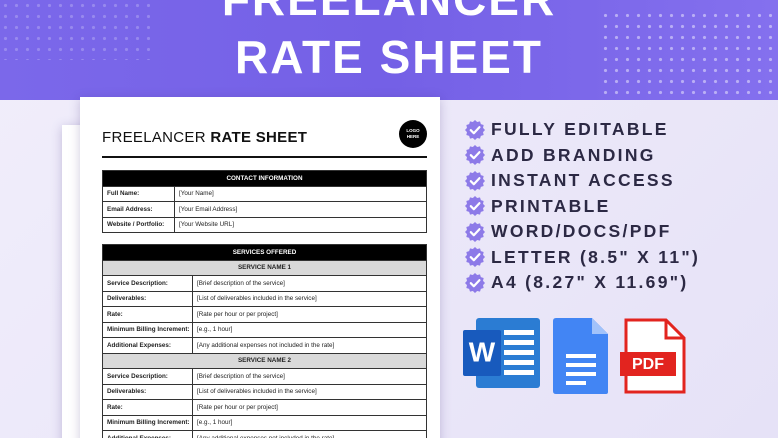 This screenshot has height=438, width=778. What do you see at coordinates (590, 282) in the screenshot?
I see `feature-text: A4 (8.27" X 11.69")` at bounding box center [590, 282].